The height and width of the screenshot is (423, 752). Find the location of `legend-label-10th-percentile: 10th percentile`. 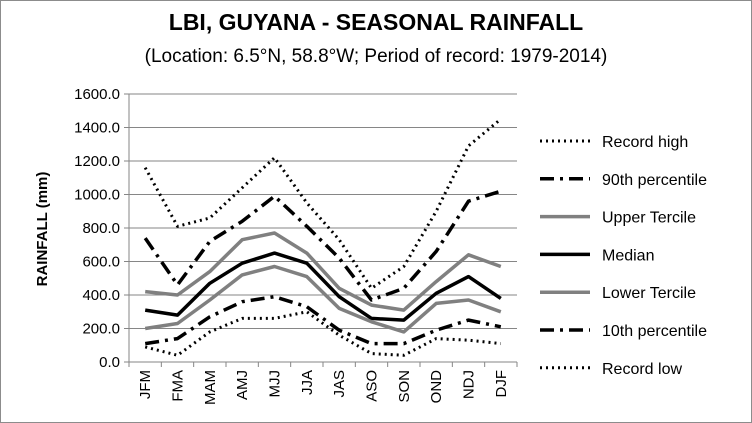

legend-label-10th-percentile: 10th percentile is located at coordinates (654, 331).